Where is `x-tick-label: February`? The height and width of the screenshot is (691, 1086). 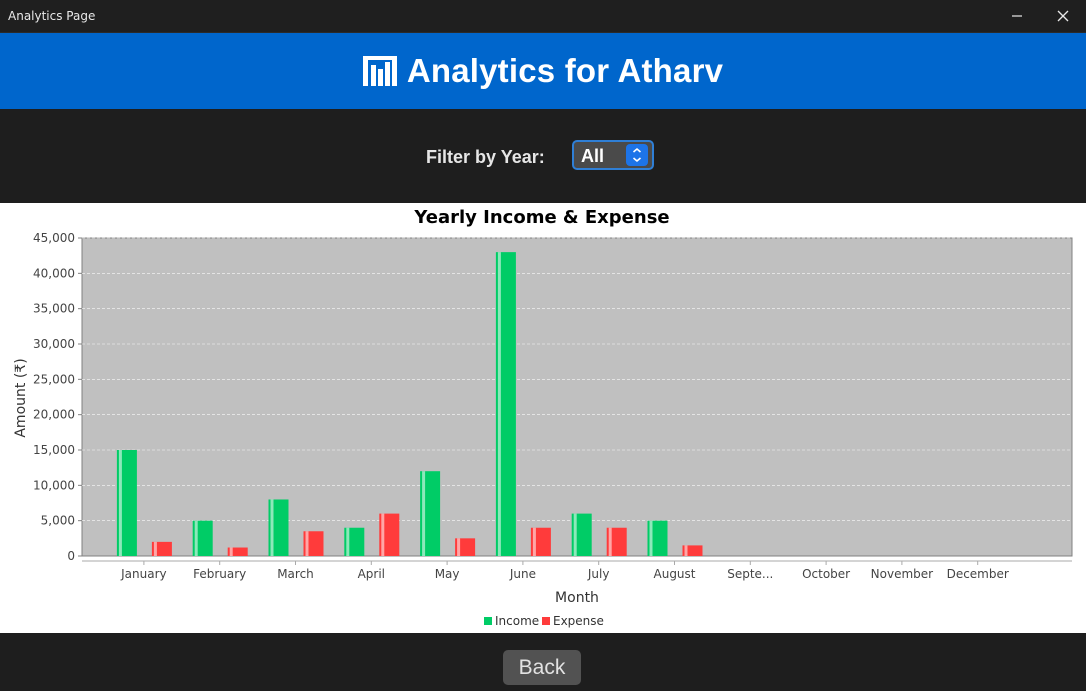 x-tick-label: February is located at coordinates (219, 574).